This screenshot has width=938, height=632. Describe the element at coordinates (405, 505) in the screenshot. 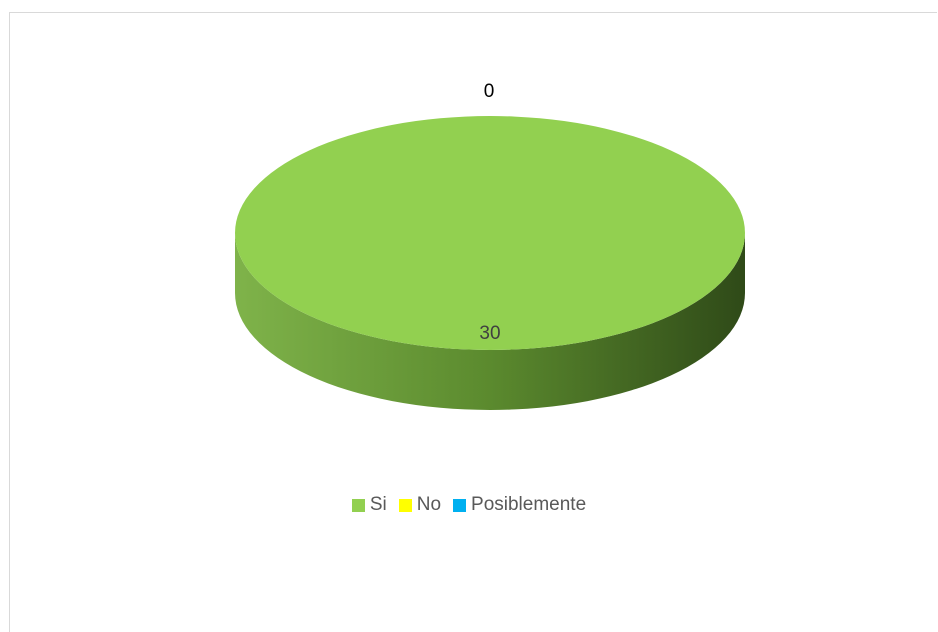

I see `legend-swatch-no` at that location.